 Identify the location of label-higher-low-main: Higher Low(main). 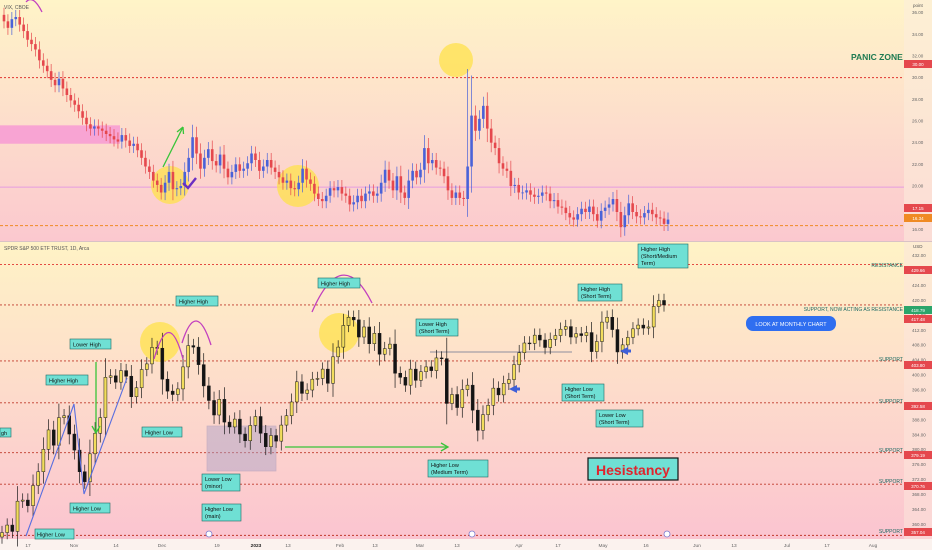
(221, 512).